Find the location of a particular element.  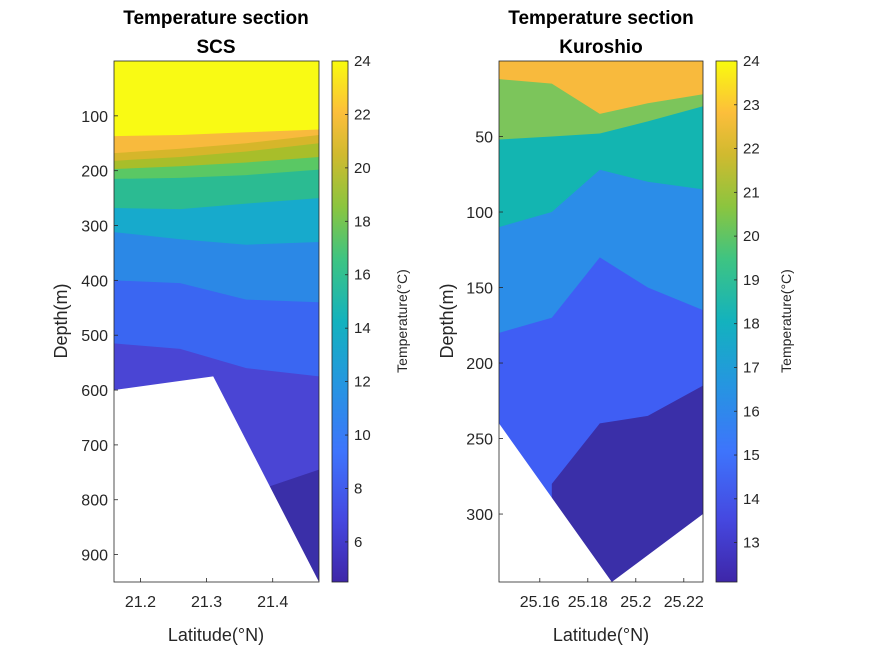

y-tick-label: 150 is located at coordinates (479, 289).